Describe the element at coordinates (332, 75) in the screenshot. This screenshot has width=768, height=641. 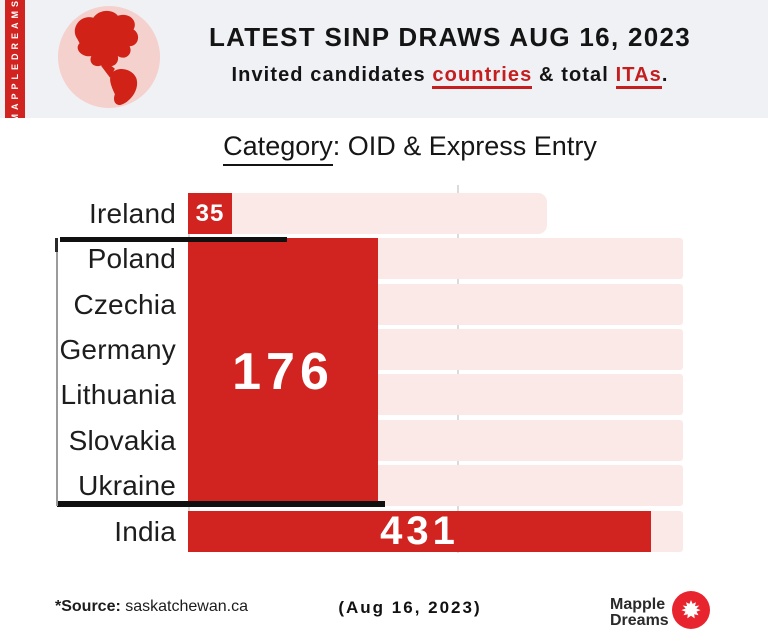
I see `subtitle-text-prefix: Invited candidates` at that location.